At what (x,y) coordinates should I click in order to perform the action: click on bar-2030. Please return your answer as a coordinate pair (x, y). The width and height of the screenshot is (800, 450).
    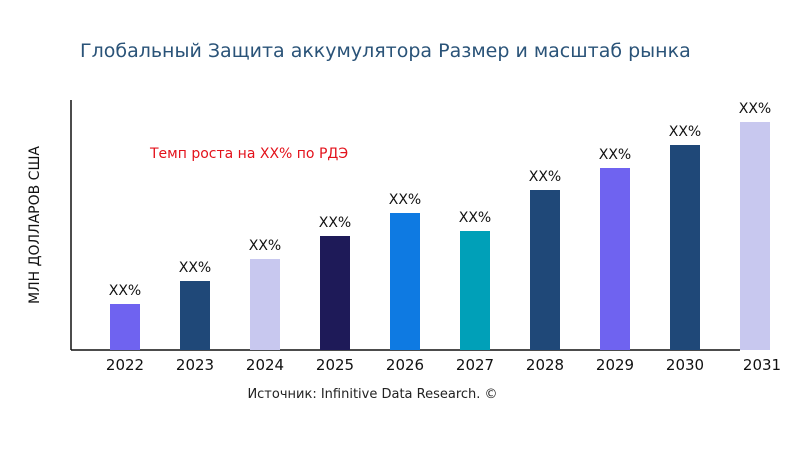
    Looking at the image, I should click on (685, 247).